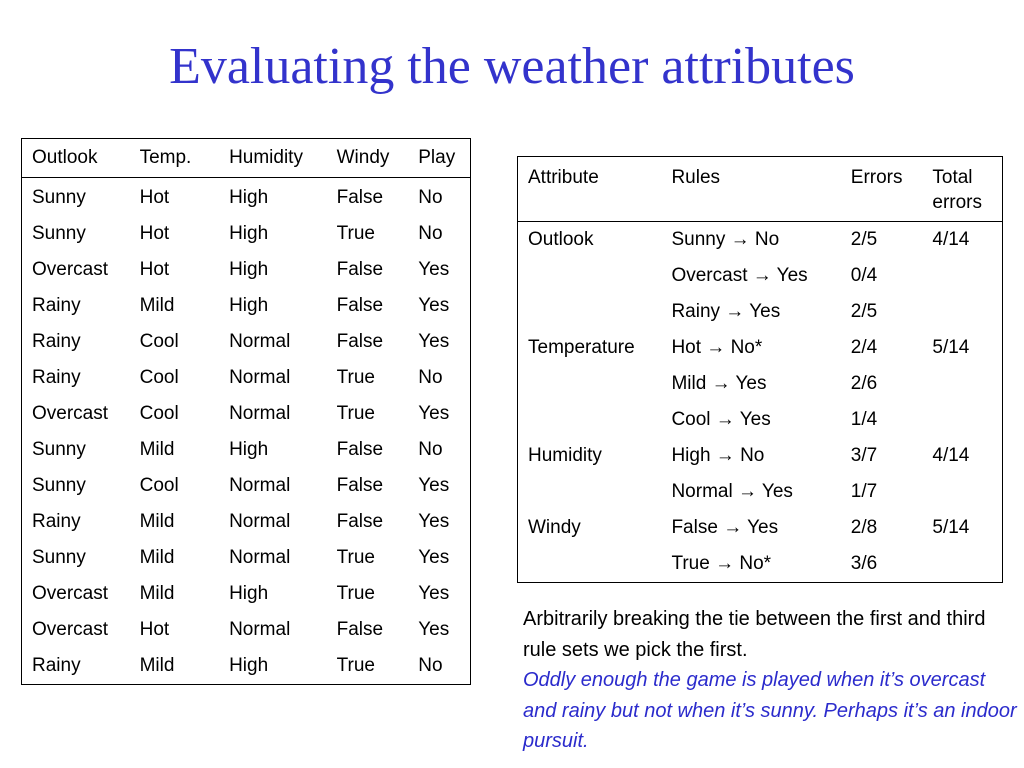  I want to click on table-row: Overcast Hot High False Yes, so click(246, 270).